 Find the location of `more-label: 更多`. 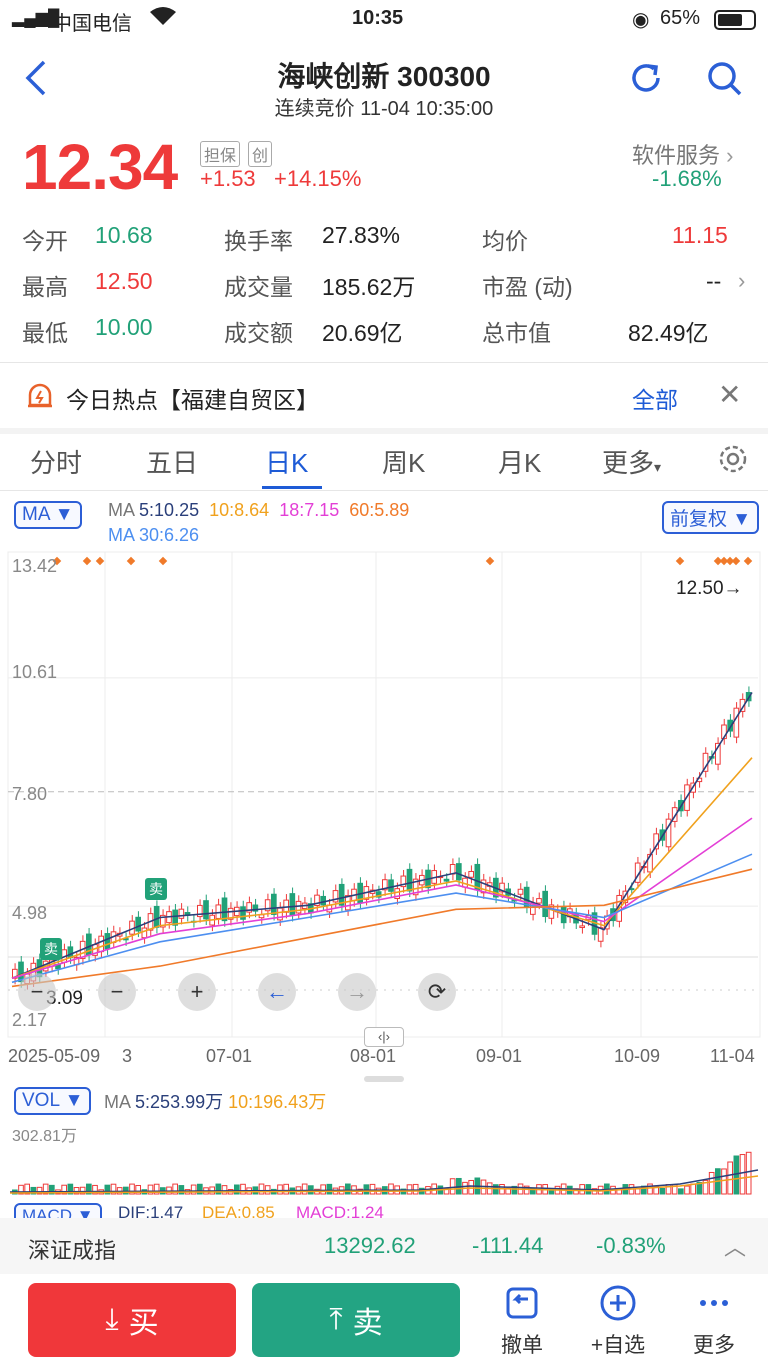

more-label: 更多 is located at coordinates (714, 1345).